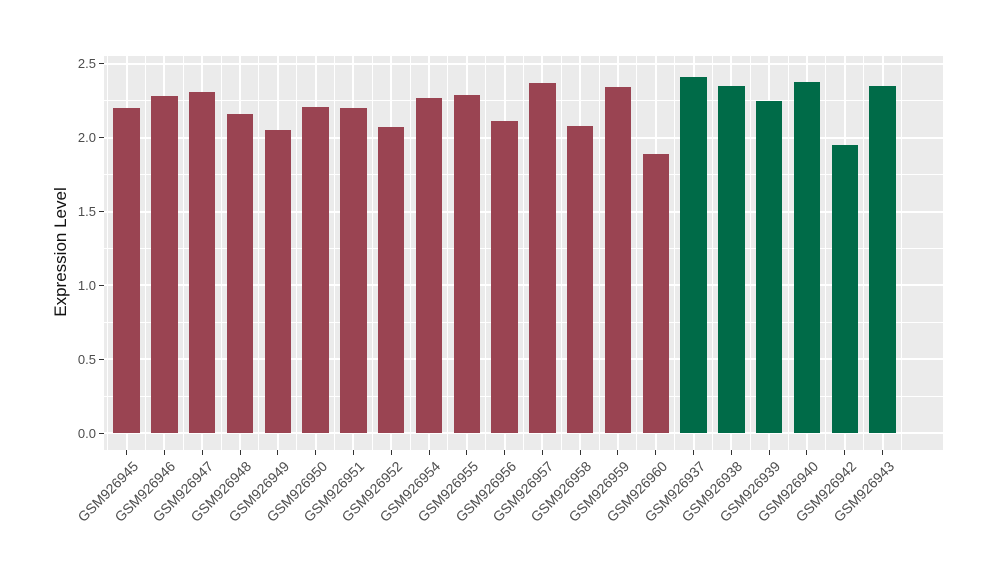 This screenshot has height=580, width=1000. Describe the element at coordinates (86, 433) in the screenshot. I see `y-tick-label: 0.0` at that location.